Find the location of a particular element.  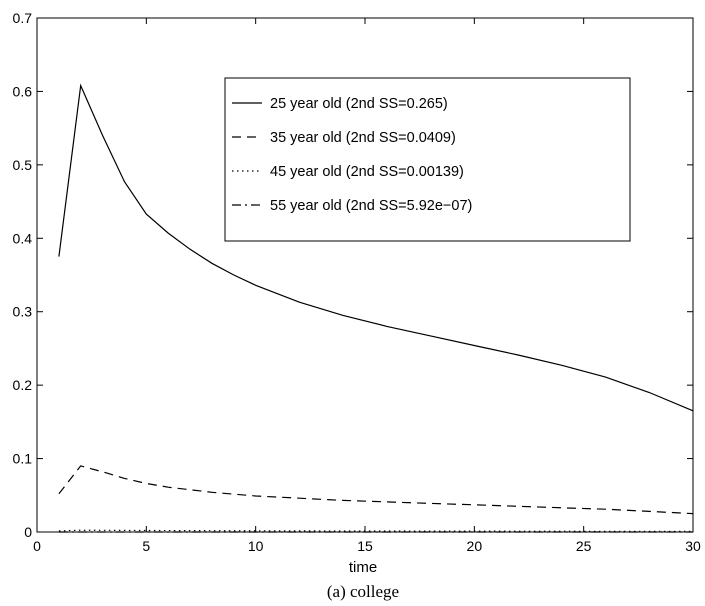

y-tick-label: 0.2 is located at coordinates (23, 385).